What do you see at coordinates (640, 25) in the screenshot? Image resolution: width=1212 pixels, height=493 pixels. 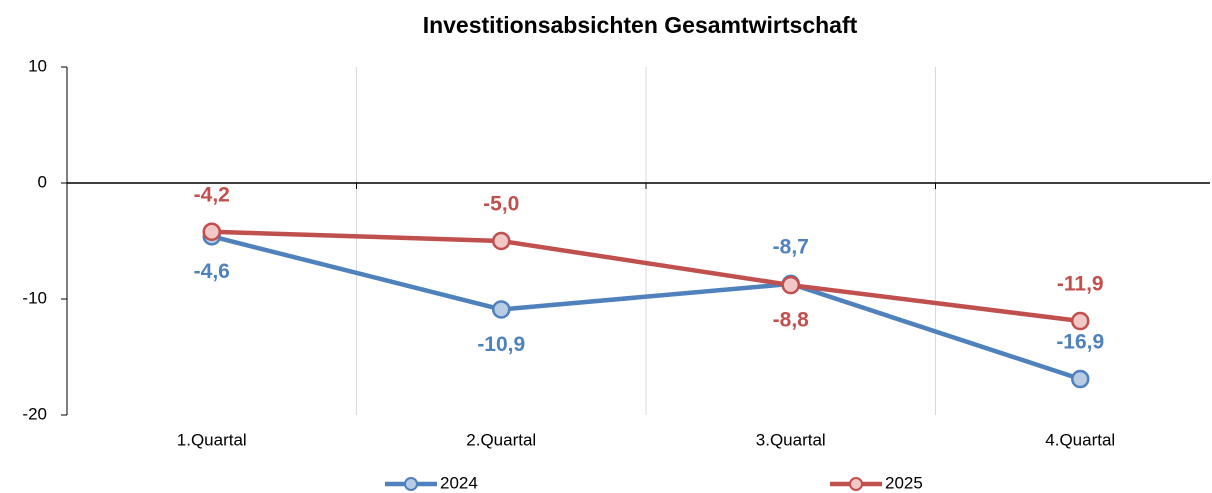 I see `chart-title: Investitionsabsichten Gesamtwirtschaft` at bounding box center [640, 25].